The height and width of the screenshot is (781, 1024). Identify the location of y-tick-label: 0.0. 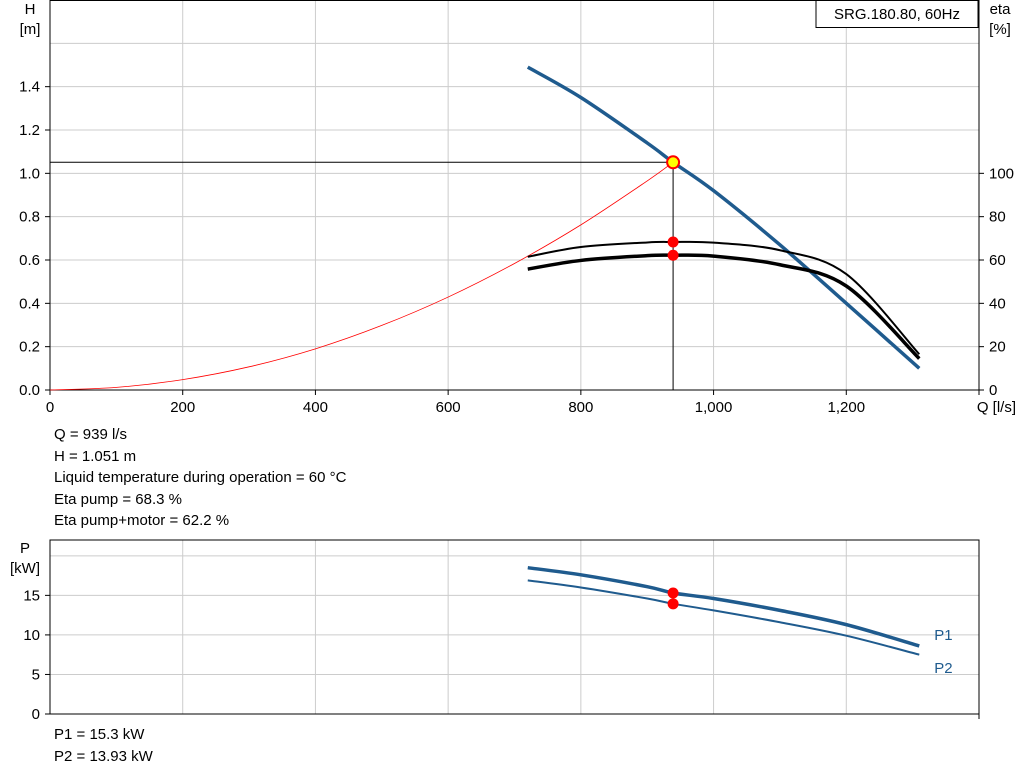
(29, 390).